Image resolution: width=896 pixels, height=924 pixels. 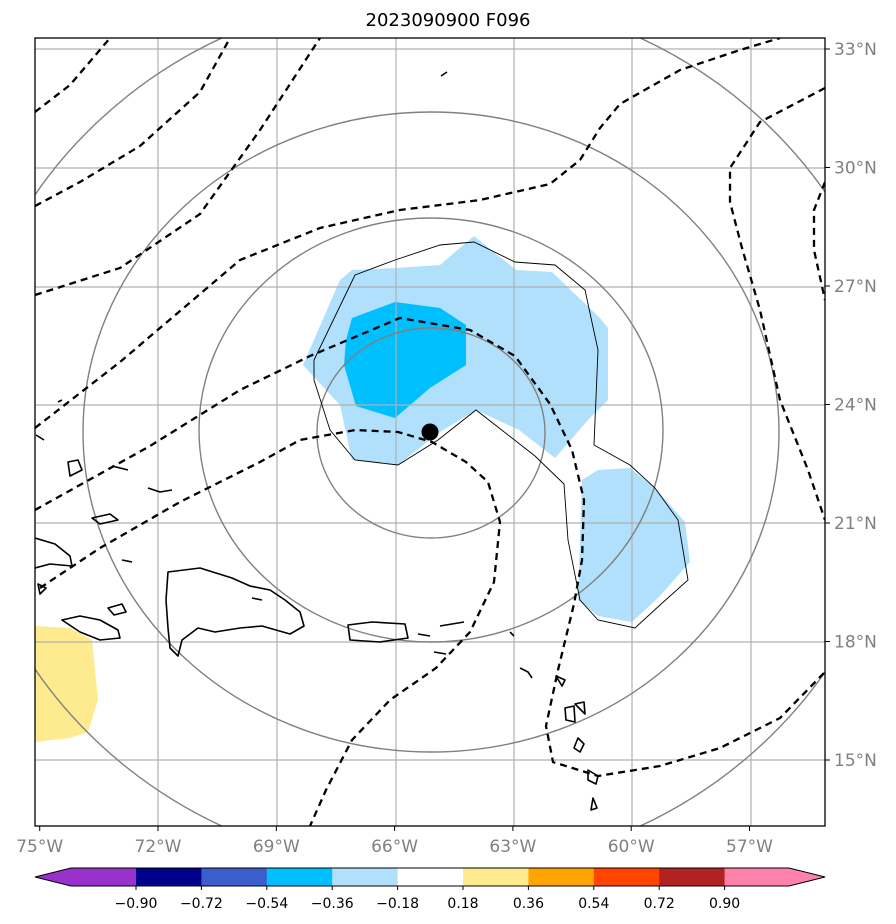 What do you see at coordinates (441, 629) in the screenshot?
I see `vi-coast` at bounding box center [441, 629].